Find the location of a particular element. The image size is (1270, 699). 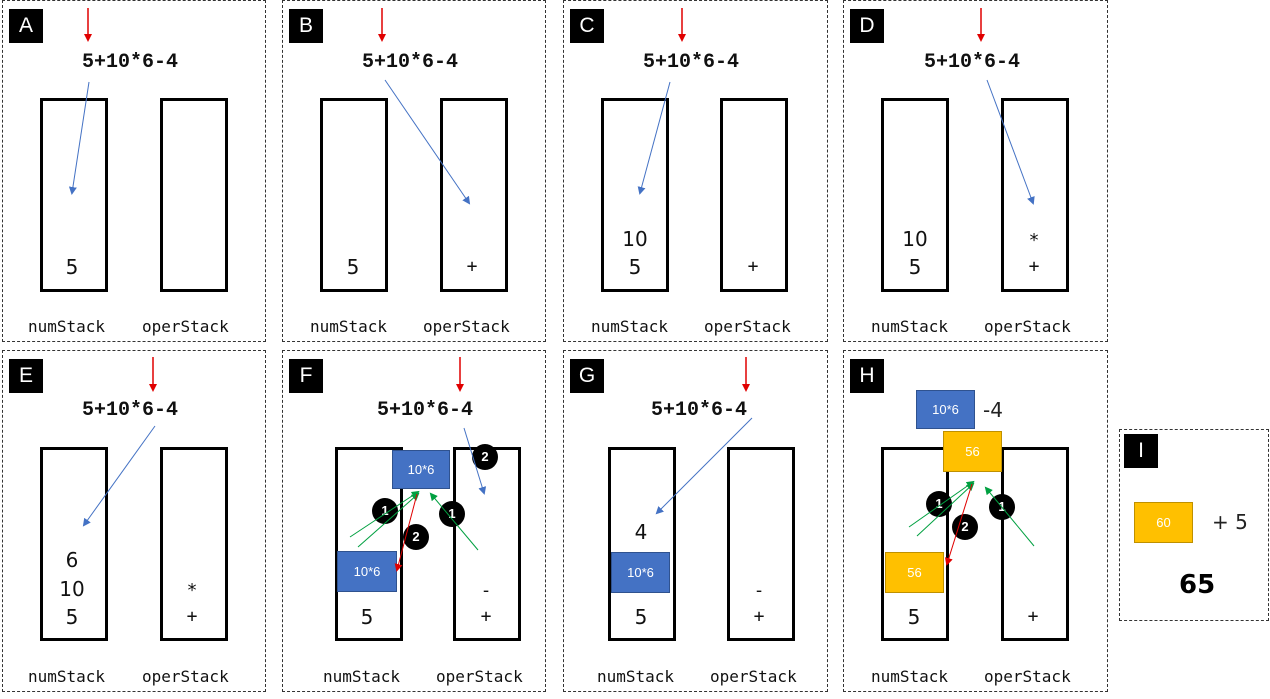

panel-i: I 60 + 5 65 is located at coordinates (1194, 525).